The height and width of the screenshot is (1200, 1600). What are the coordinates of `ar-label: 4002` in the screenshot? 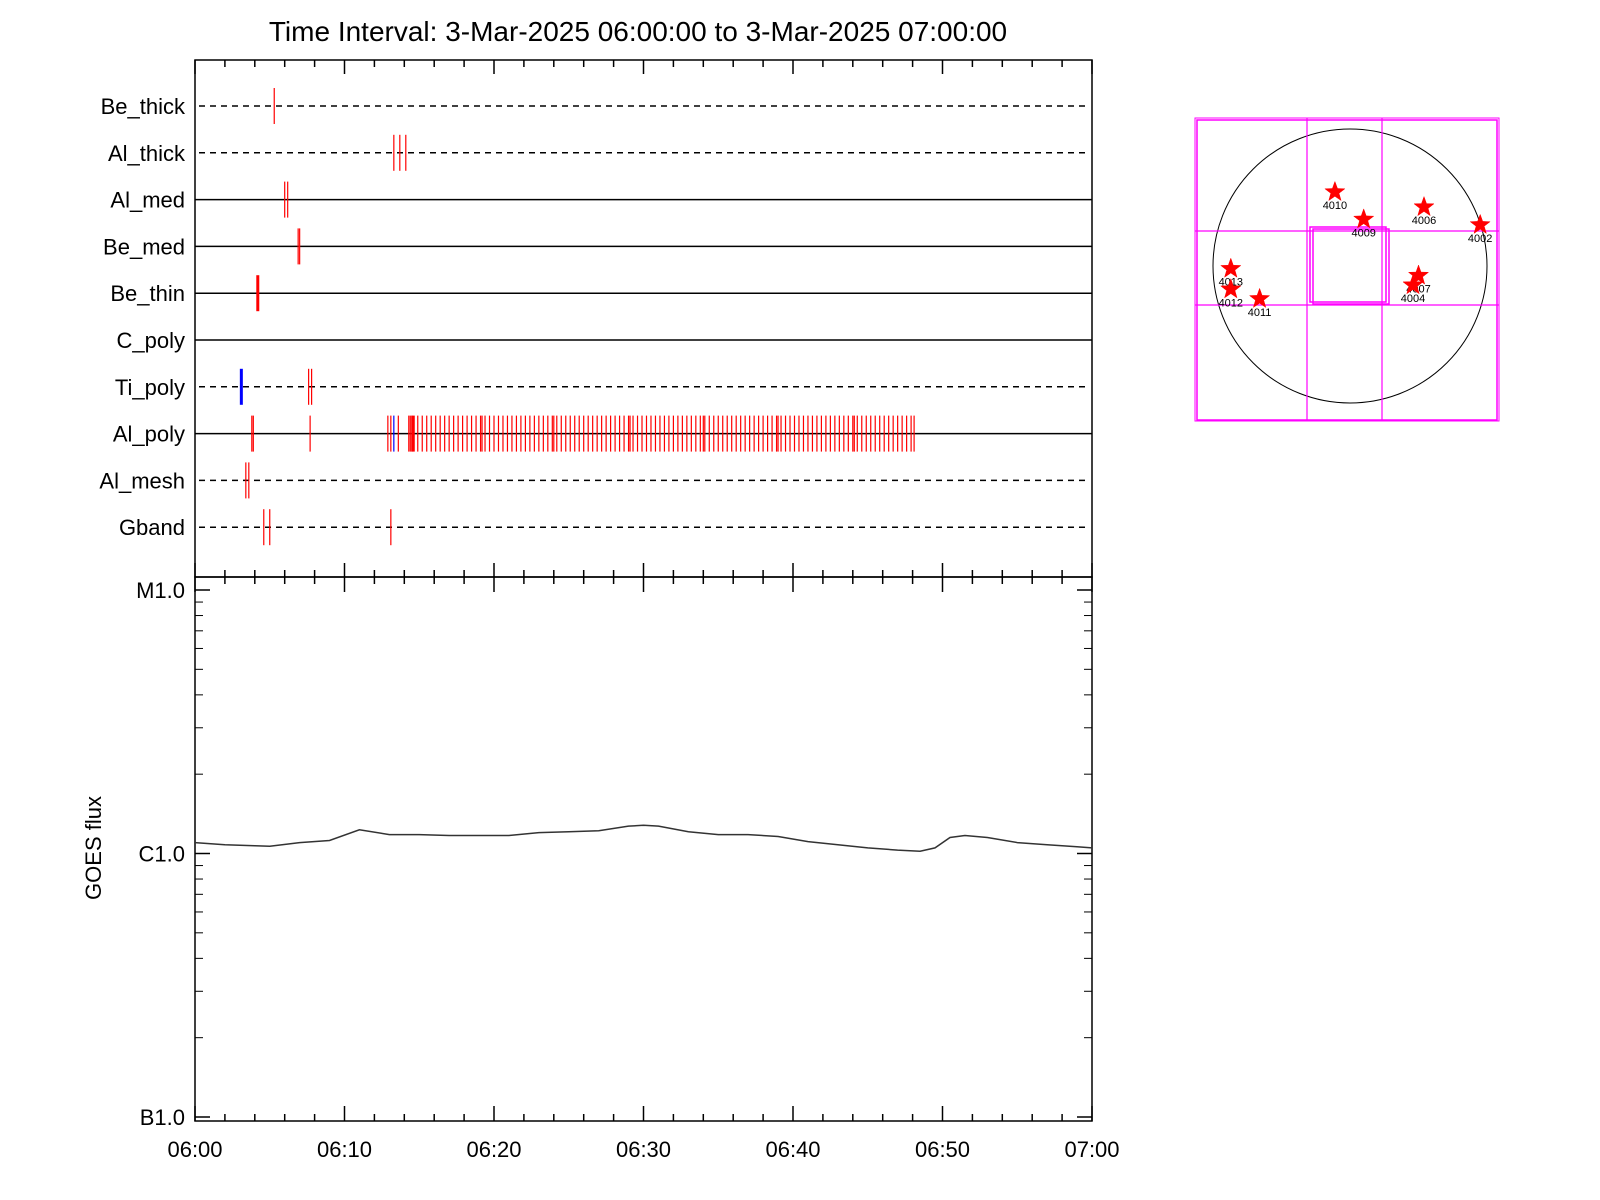 It's located at (1480, 239).